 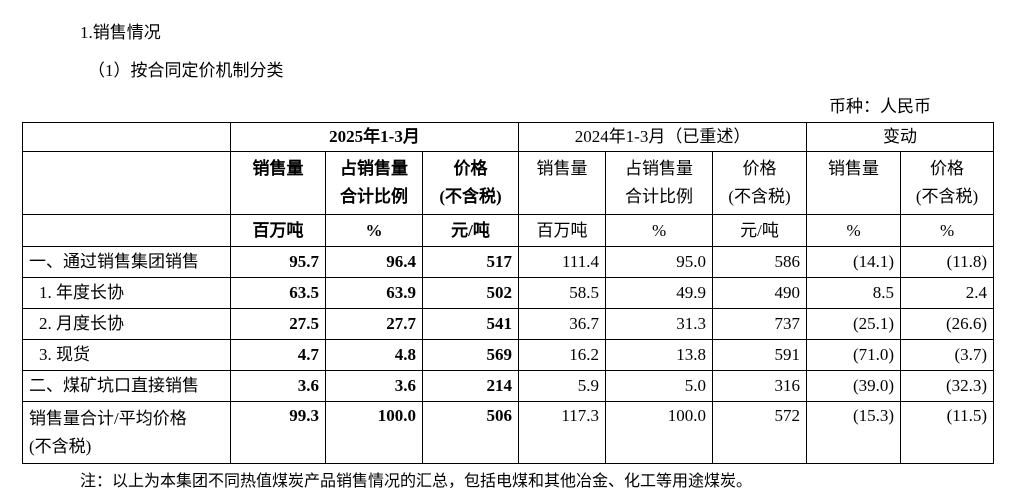 What do you see at coordinates (278, 262) in the screenshot?
I see `value-cell: 95.7` at bounding box center [278, 262].